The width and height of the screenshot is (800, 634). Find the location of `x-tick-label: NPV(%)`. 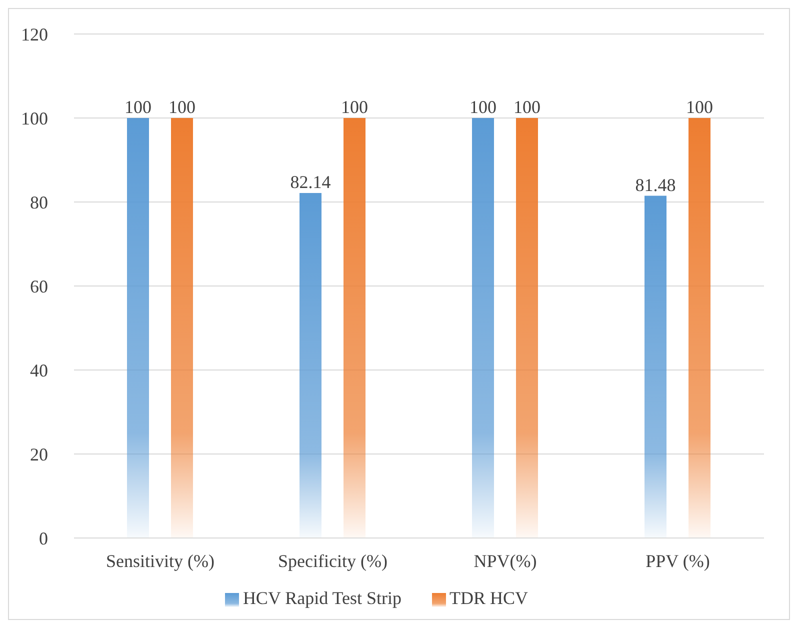

x-tick-label: NPV(%) is located at coordinates (505, 560).